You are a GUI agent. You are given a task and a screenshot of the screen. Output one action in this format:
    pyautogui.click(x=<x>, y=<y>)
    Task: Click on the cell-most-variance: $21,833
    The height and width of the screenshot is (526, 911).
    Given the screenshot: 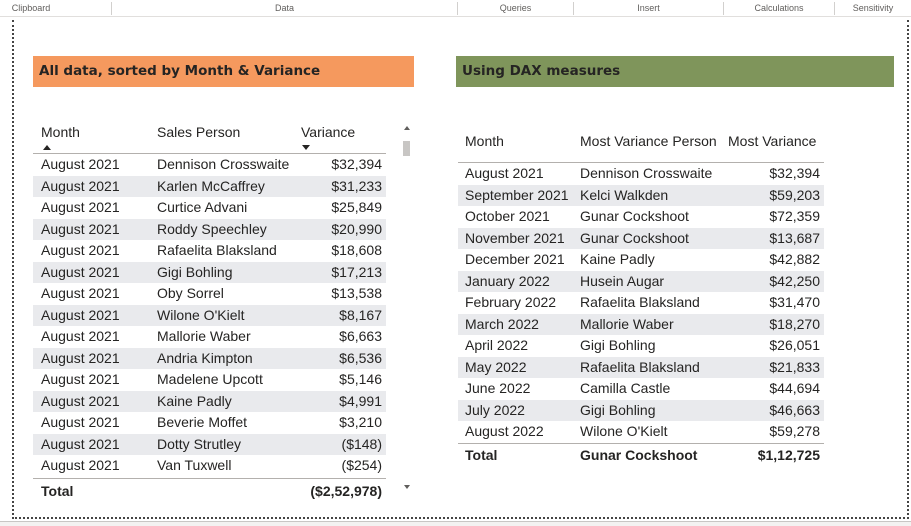 What is the action you would take?
    pyautogui.click(x=794, y=366)
    